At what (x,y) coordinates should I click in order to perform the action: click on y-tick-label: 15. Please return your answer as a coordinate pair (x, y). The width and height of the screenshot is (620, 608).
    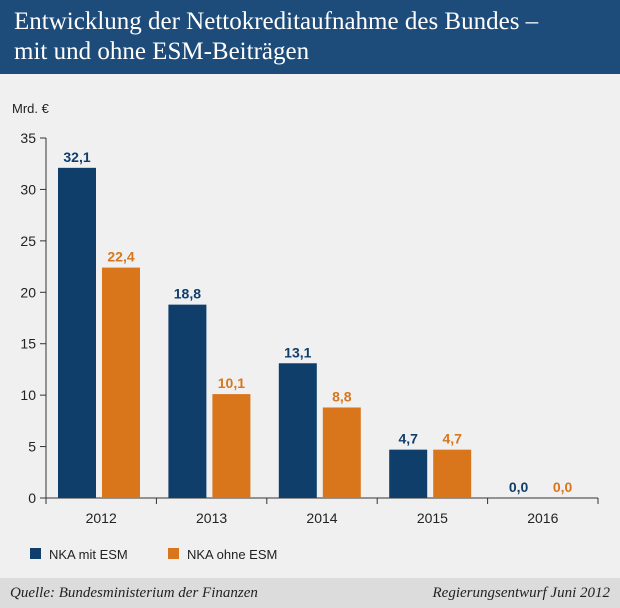
    Looking at the image, I should click on (28, 344).